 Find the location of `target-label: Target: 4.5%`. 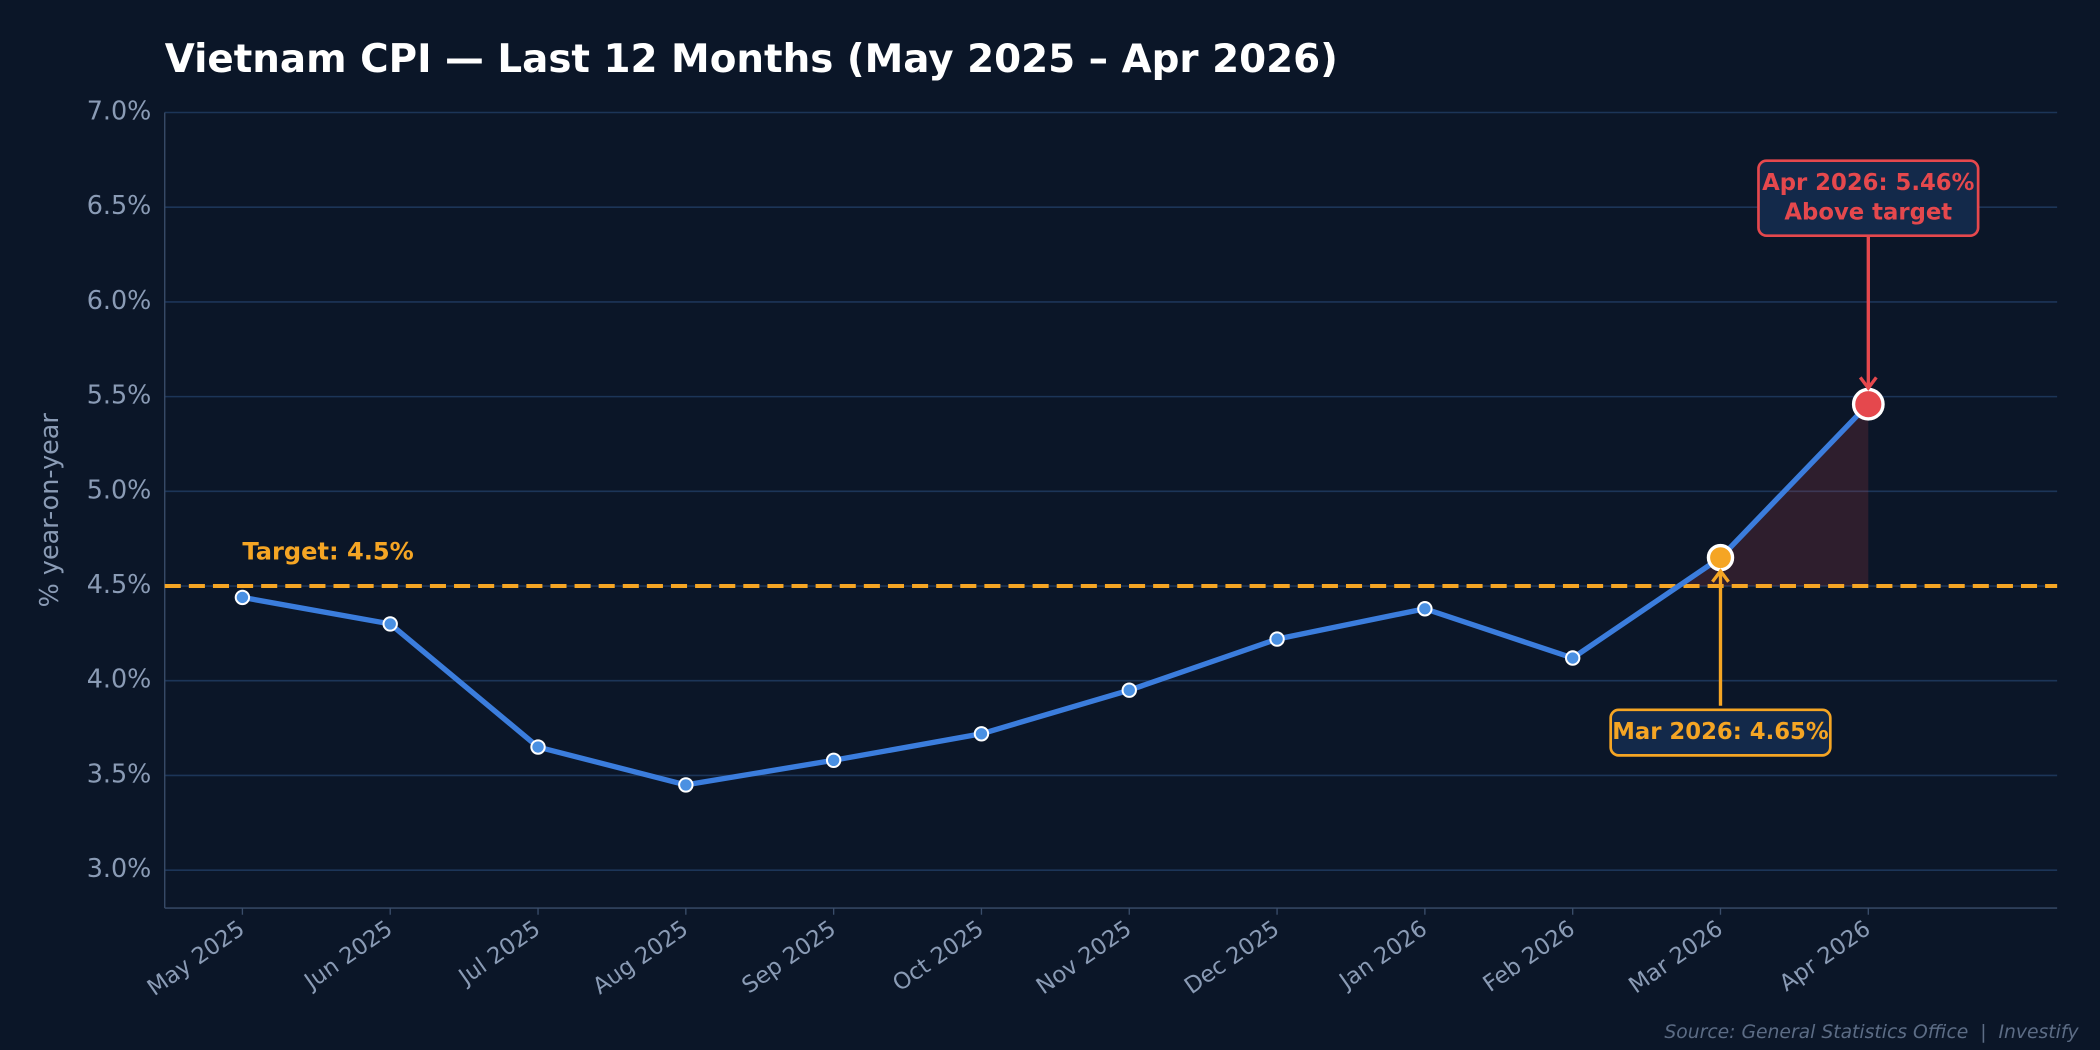

target-label: Target: 4.5% is located at coordinates (327, 552).